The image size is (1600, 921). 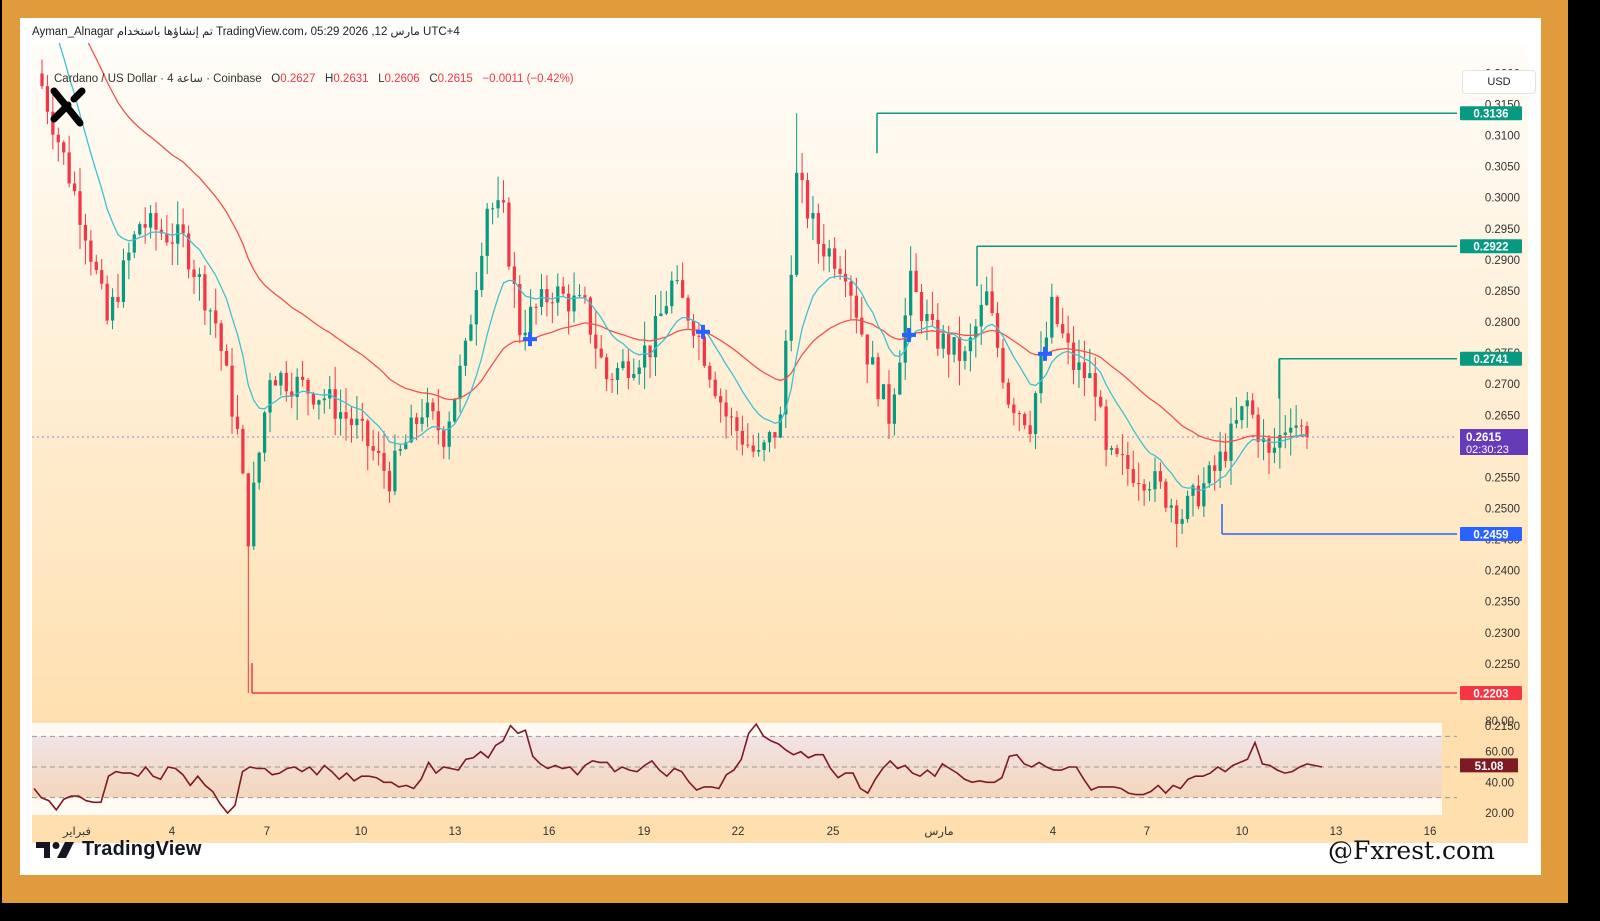 I want to click on time-tick: 7, so click(x=1147, y=832).